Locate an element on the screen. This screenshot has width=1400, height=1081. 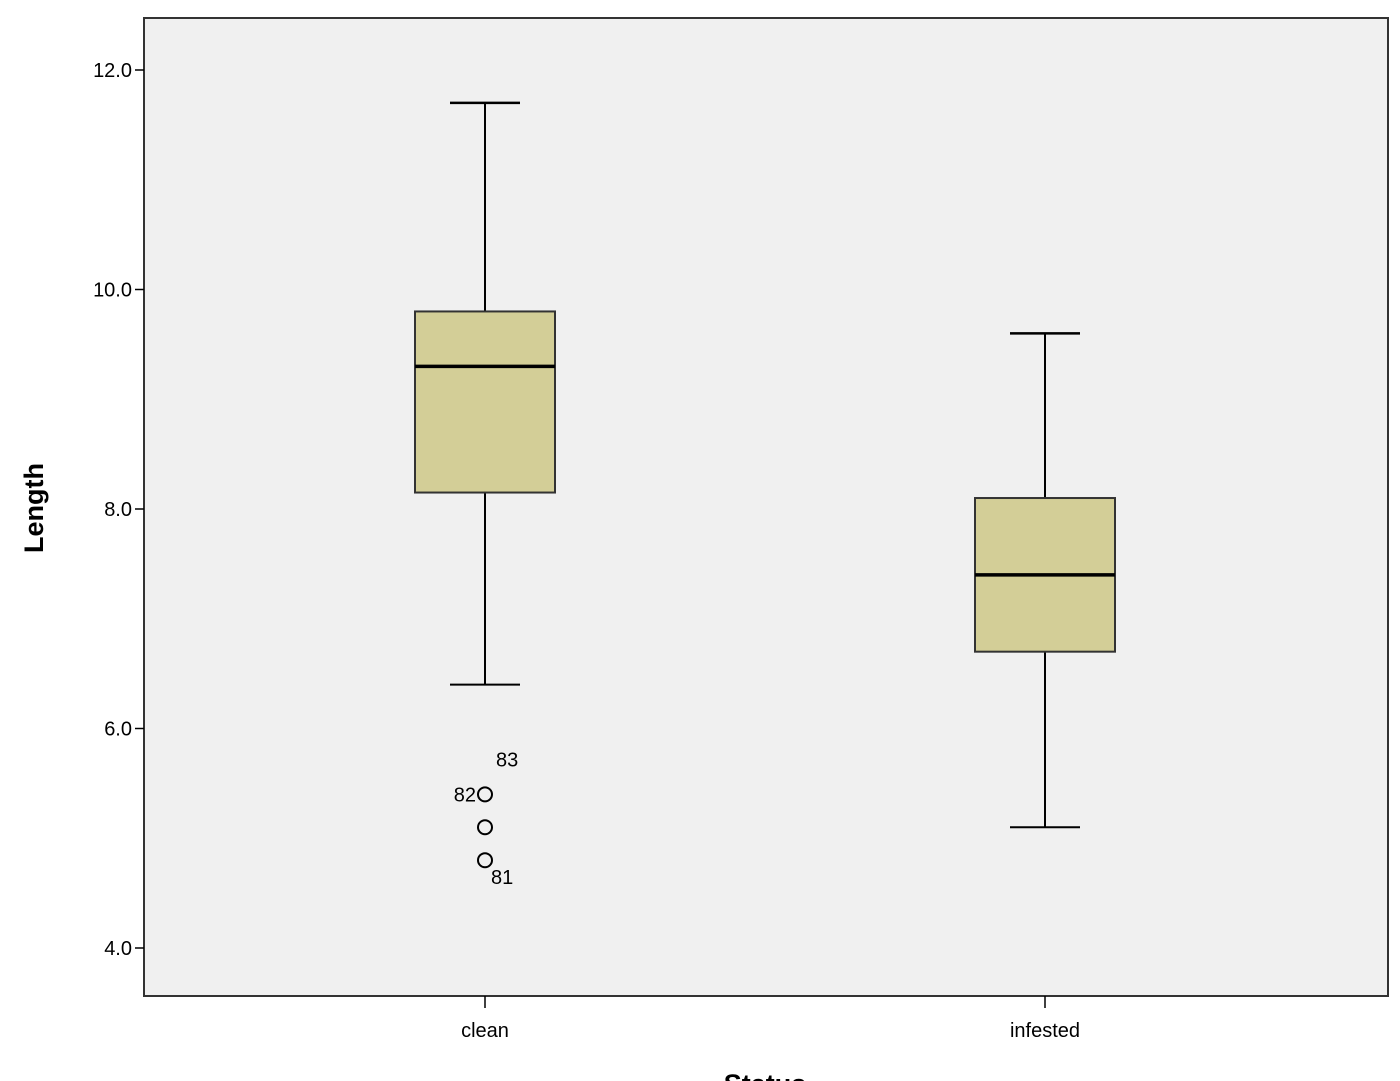
y-tick-label: 12.0 is located at coordinates (112, 71).